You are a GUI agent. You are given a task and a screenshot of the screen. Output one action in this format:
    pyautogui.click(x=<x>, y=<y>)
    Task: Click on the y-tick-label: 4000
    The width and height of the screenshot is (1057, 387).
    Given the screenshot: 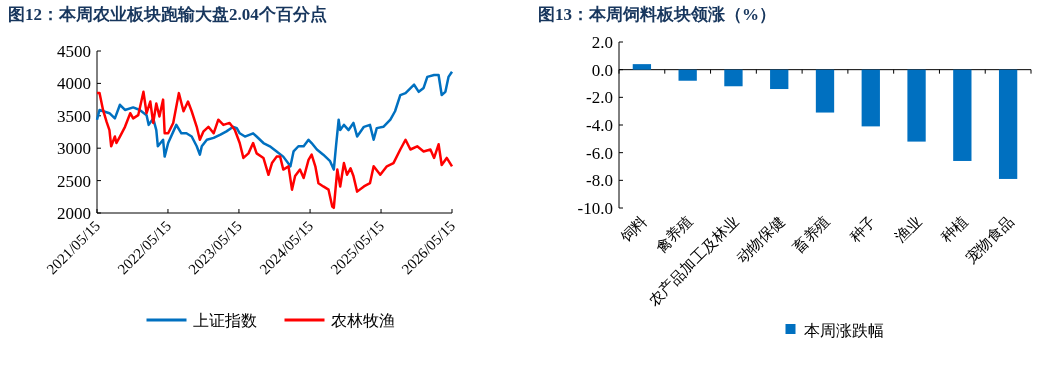 What is the action you would take?
    pyautogui.click(x=74, y=84)
    